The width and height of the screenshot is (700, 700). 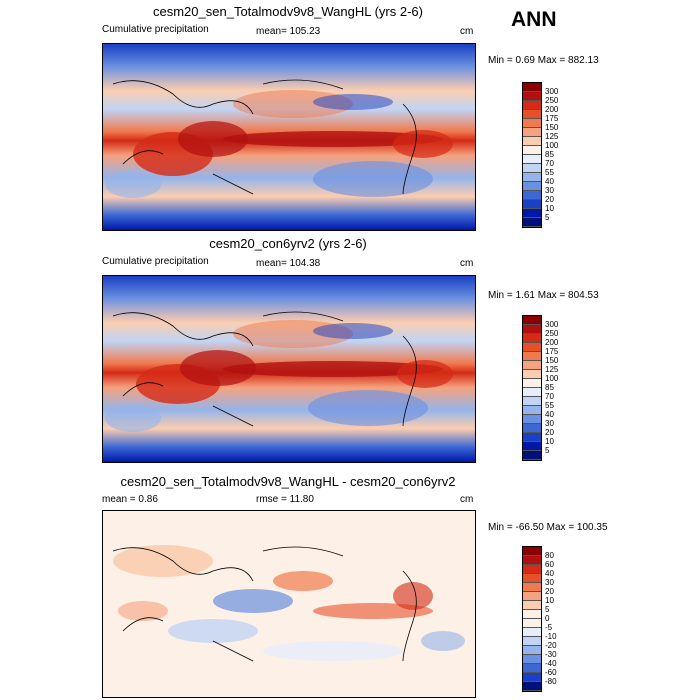 What do you see at coordinates (549, 414) in the screenshot?
I see `colorbar-label: 40` at bounding box center [549, 414].